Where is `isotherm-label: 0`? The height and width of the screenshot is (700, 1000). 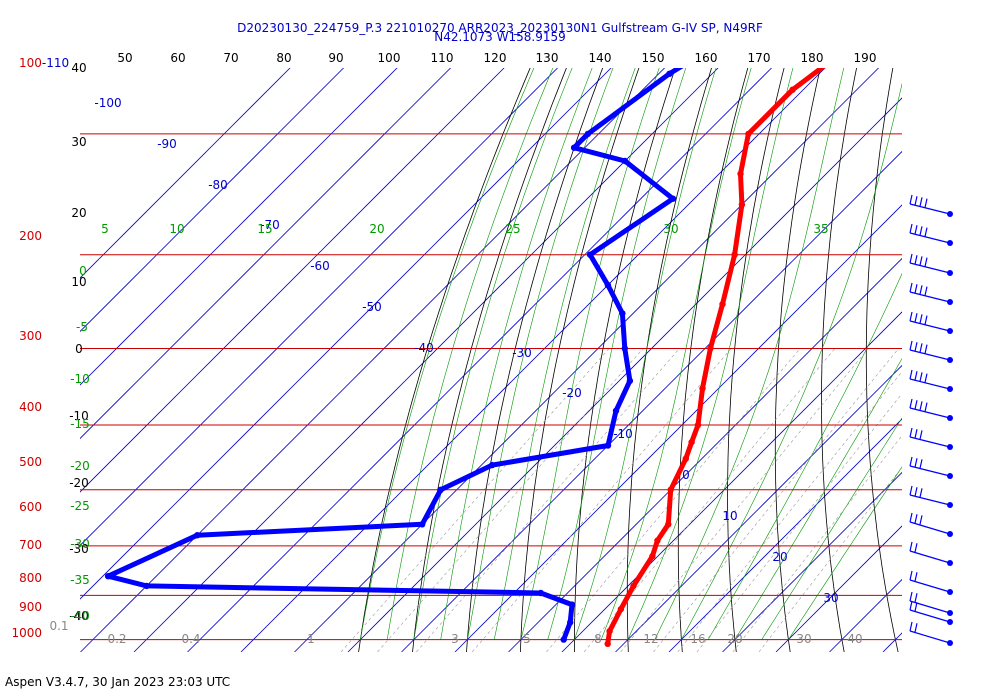 isotherm-label: 0 is located at coordinates (686, 475).